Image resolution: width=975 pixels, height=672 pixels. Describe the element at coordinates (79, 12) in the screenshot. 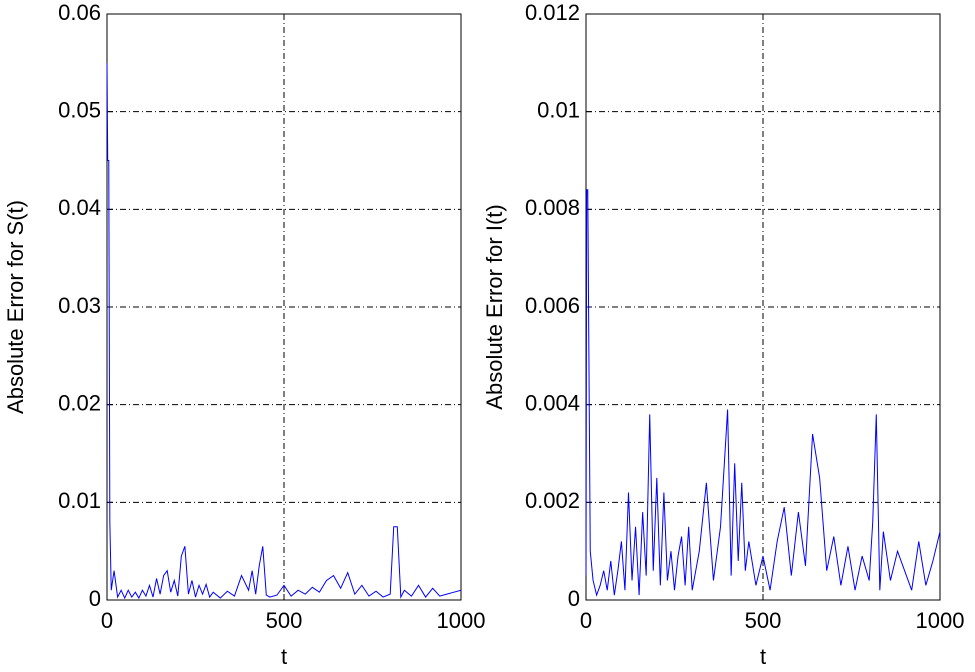

I see `y-tick-label: 0.06` at that location.